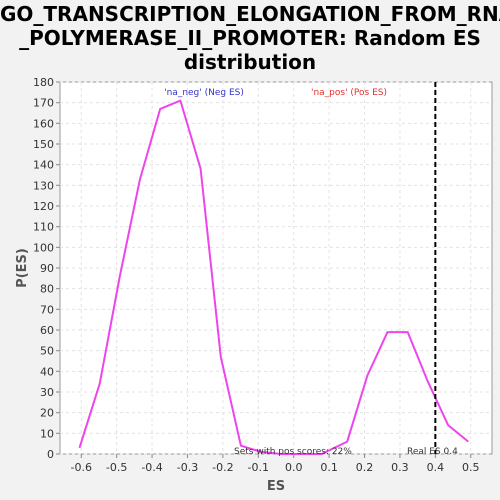 The height and width of the screenshot is (500, 500). Describe the element at coordinates (47, 433) in the screenshot. I see `y-tick-label: 10` at that location.